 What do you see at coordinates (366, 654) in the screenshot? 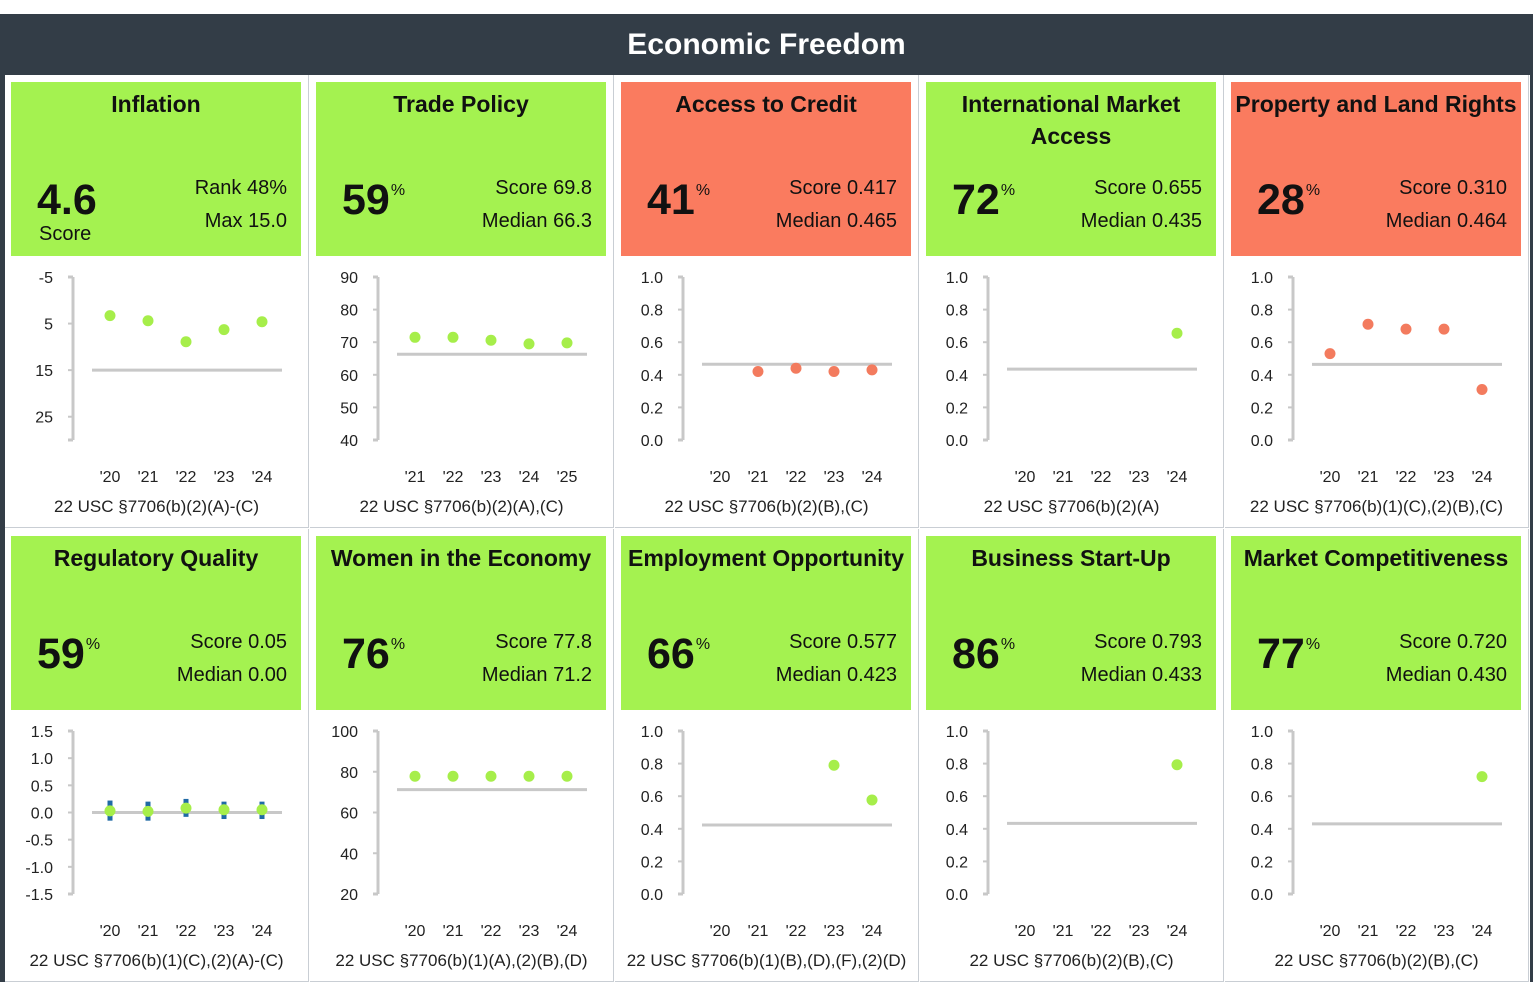
I see `metric-value-number: 76` at bounding box center [366, 654].